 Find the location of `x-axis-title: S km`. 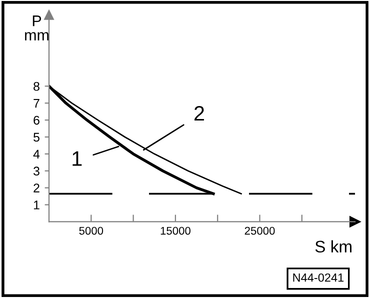

x-axis-title: S km is located at coordinates (333, 246).